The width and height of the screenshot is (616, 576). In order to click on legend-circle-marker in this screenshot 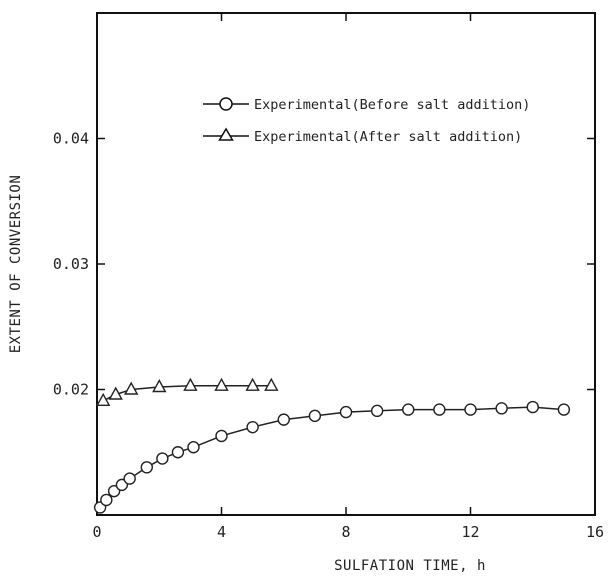, I will do `click(226, 104)`.